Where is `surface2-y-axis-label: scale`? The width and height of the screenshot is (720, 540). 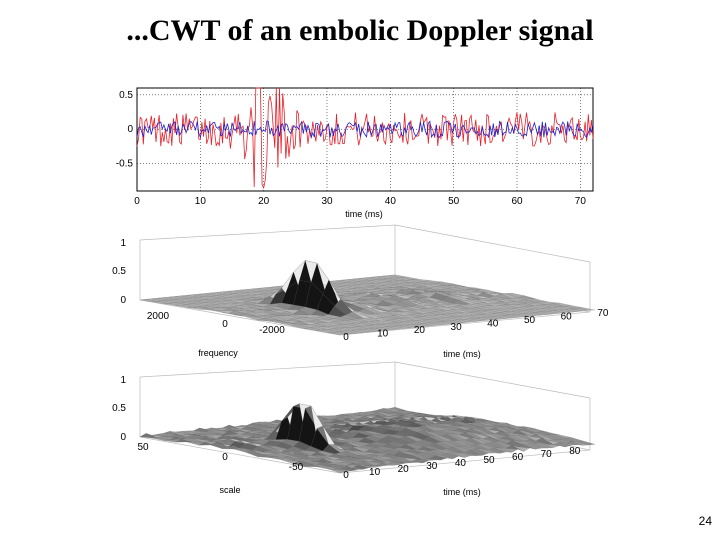
surface2-y-axis-label: scale is located at coordinates (229, 490).